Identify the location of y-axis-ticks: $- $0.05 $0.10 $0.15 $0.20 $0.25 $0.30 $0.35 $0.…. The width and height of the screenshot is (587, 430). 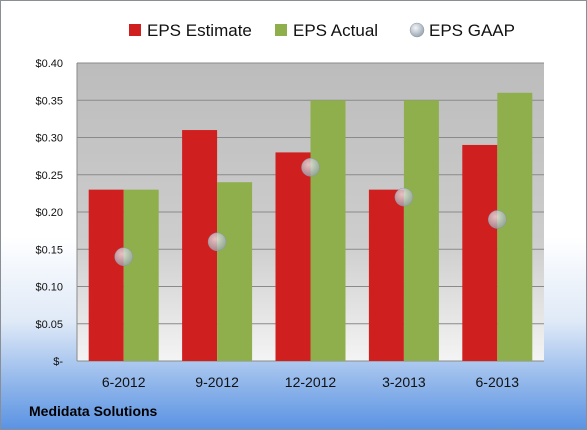
(49, 213).